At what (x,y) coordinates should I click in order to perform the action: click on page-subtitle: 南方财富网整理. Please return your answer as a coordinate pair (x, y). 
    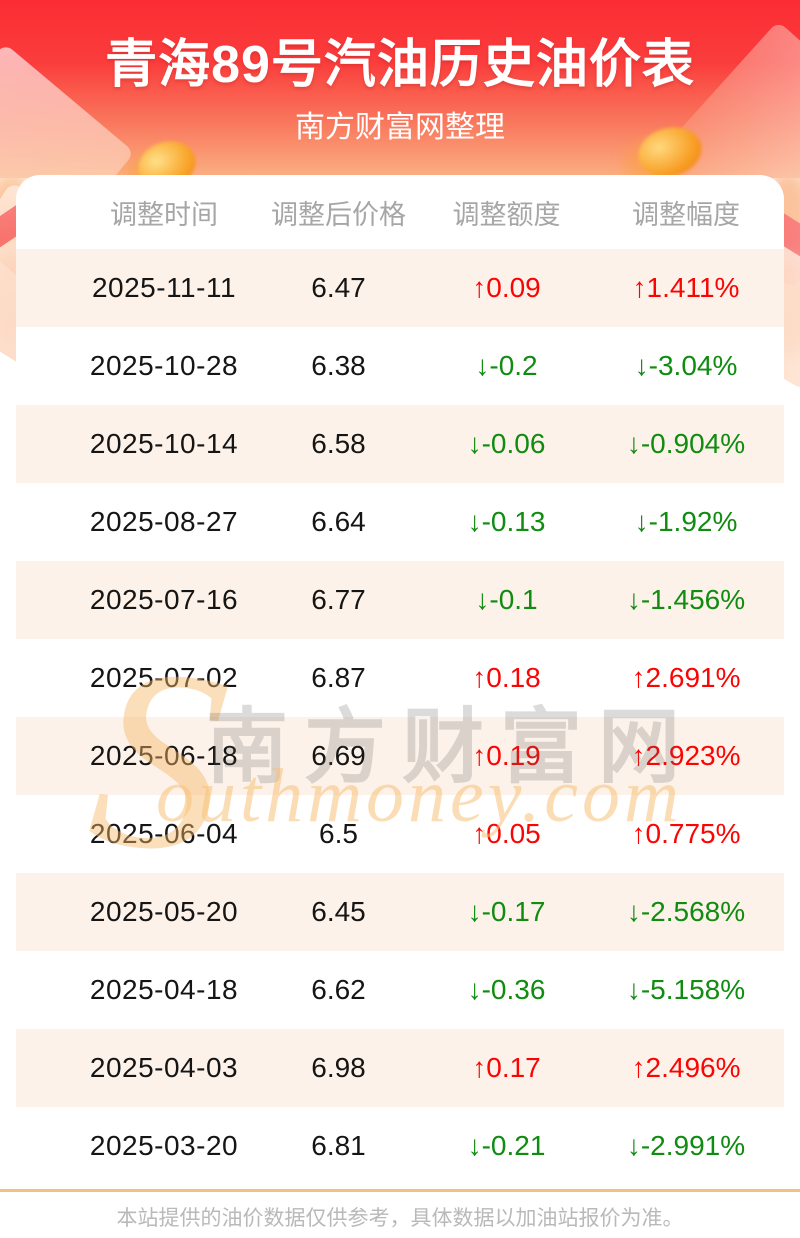
    Looking at the image, I should click on (400, 127).